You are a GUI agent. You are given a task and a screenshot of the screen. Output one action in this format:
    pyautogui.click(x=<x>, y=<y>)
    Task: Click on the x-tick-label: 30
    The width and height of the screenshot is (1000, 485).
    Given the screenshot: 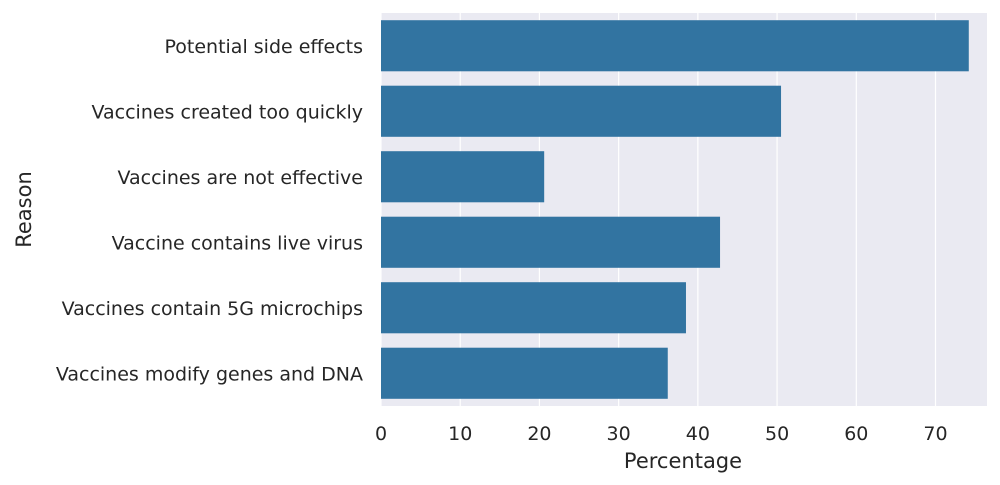 What is the action you would take?
    pyautogui.click(x=619, y=434)
    